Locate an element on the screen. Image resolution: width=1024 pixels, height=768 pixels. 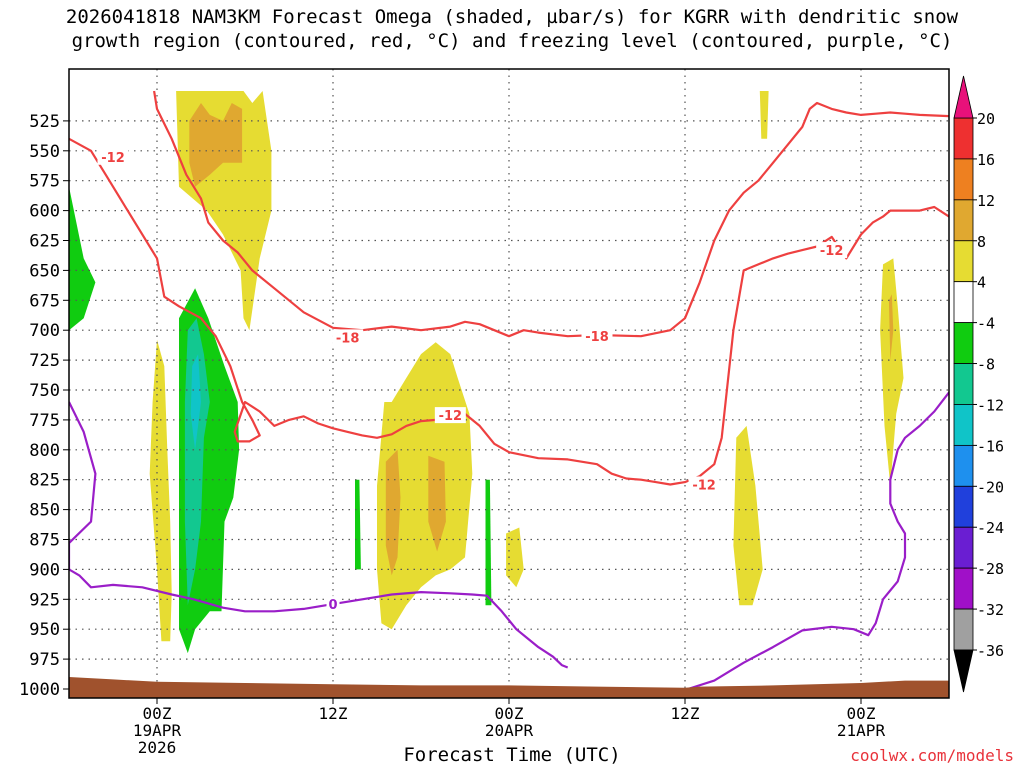
contour-label-0: -12 is located at coordinates (113, 158).